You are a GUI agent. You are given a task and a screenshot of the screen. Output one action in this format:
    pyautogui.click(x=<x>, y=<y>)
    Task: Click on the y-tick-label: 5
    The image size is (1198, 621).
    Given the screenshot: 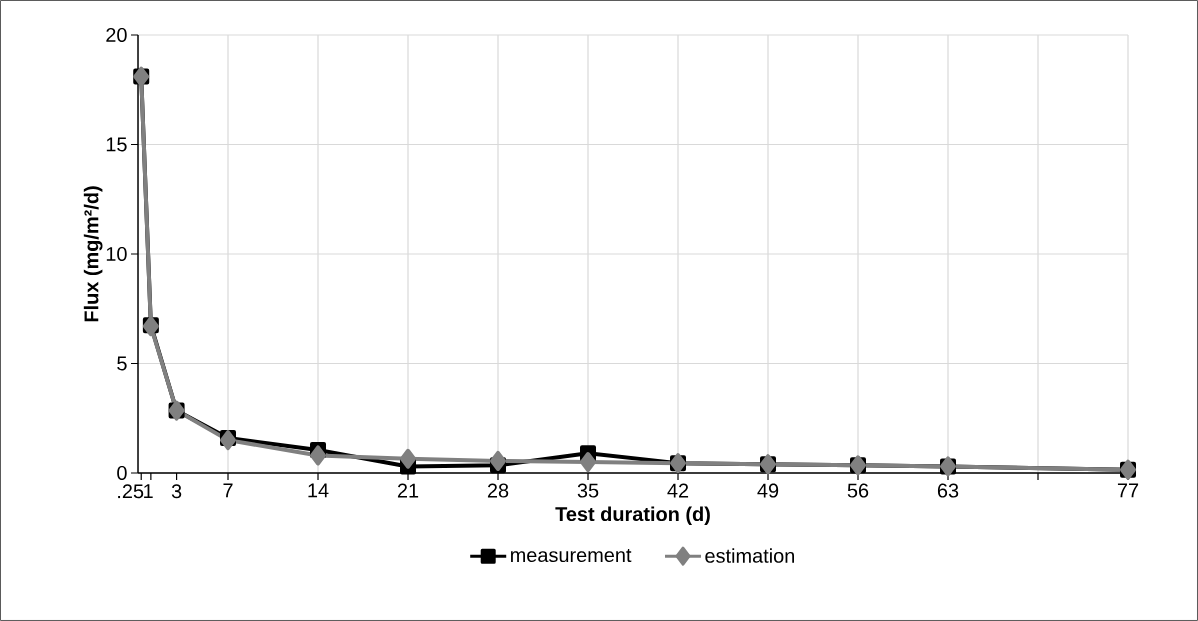 What is the action you would take?
    pyautogui.click(x=122, y=363)
    